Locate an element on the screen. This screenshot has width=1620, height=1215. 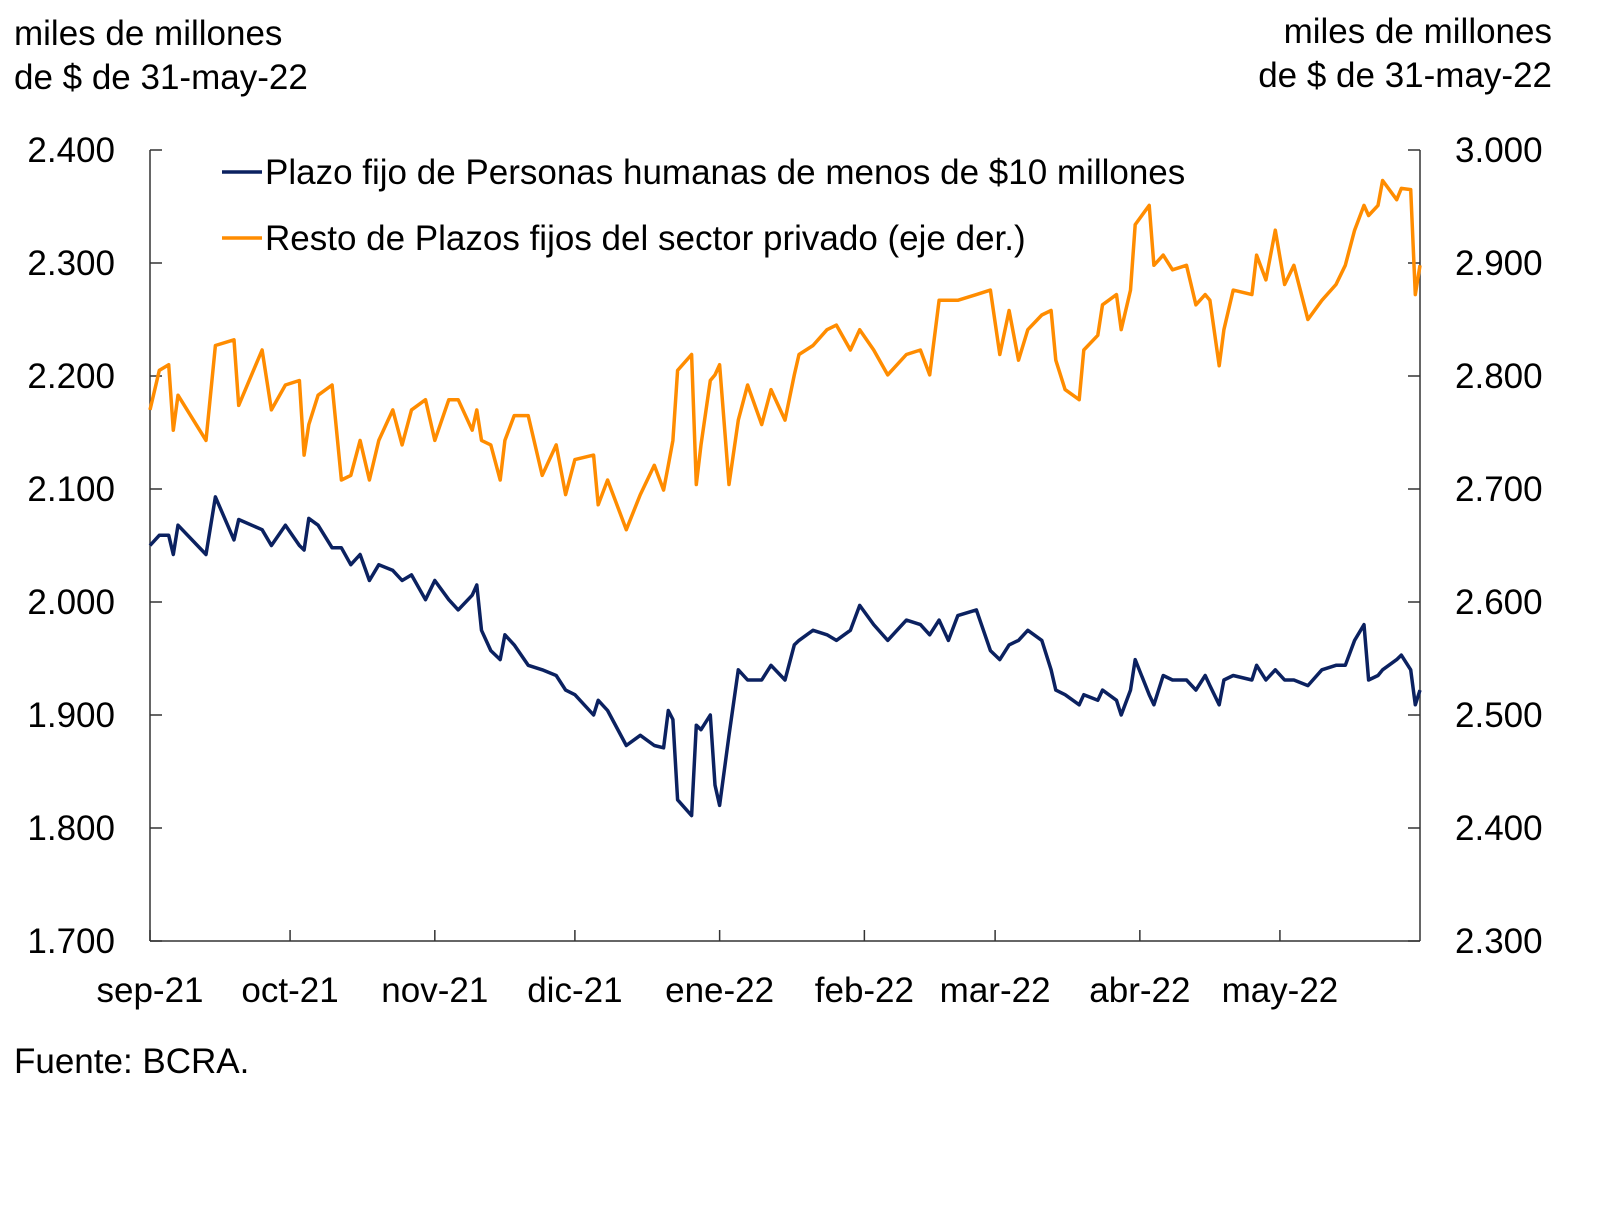
right-tick-label: 2.400 is located at coordinates (1499, 828).